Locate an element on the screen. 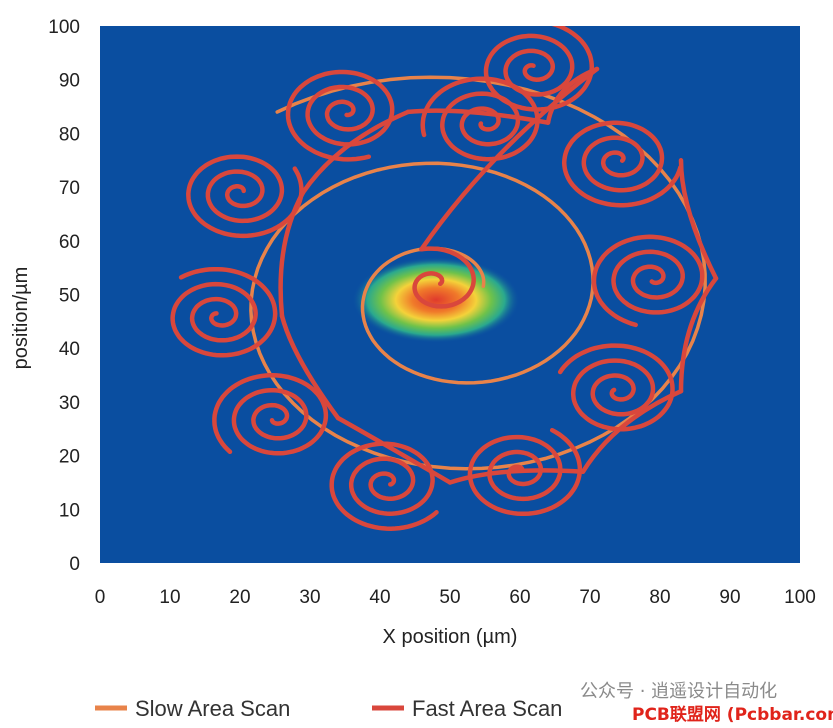 This screenshot has width=833, height=728. x-tick-label: 40 is located at coordinates (379, 597).